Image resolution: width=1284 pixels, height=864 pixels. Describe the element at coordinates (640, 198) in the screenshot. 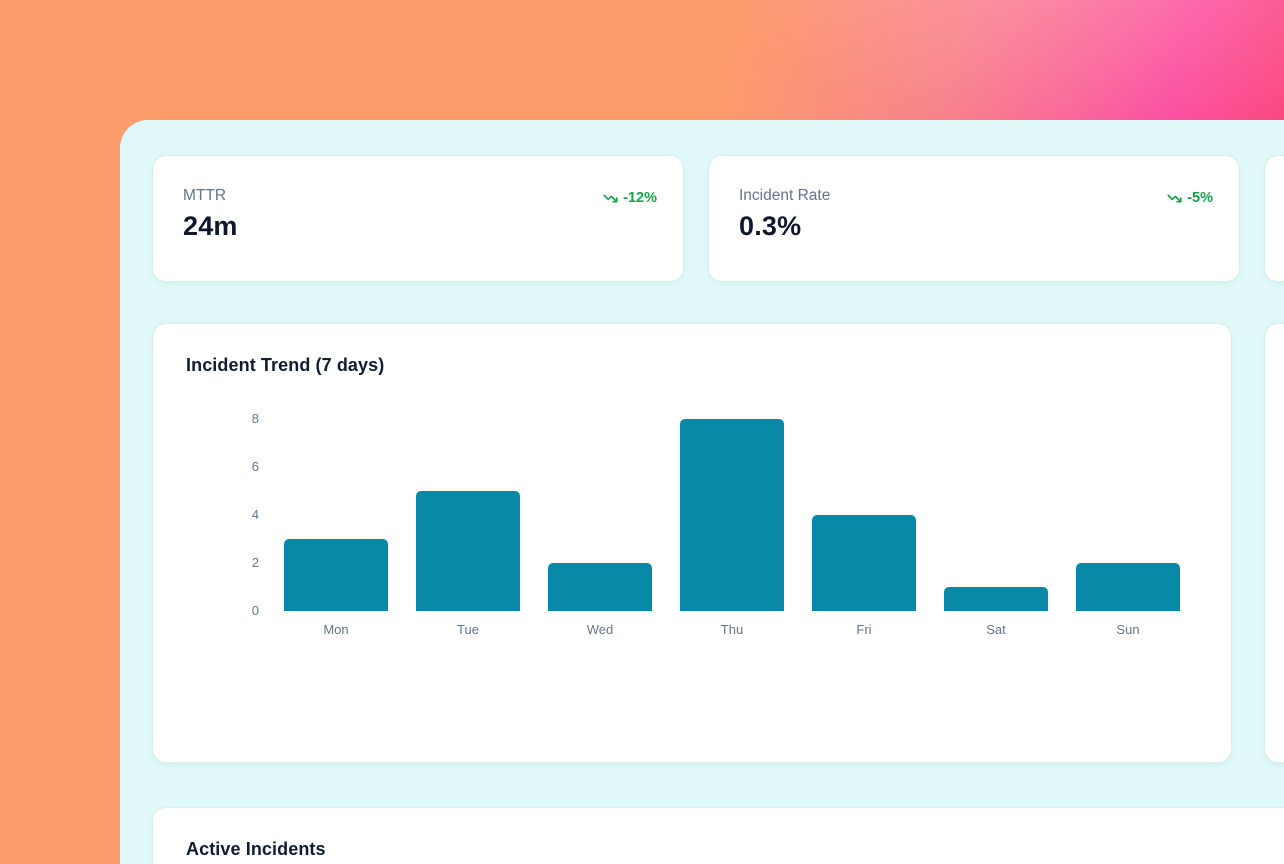

I see `stat-trend-value: -12%` at that location.